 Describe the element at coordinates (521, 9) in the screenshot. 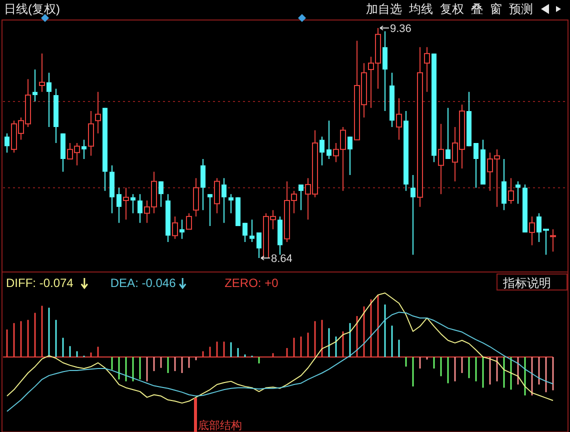

I see `text: 预测` at that location.